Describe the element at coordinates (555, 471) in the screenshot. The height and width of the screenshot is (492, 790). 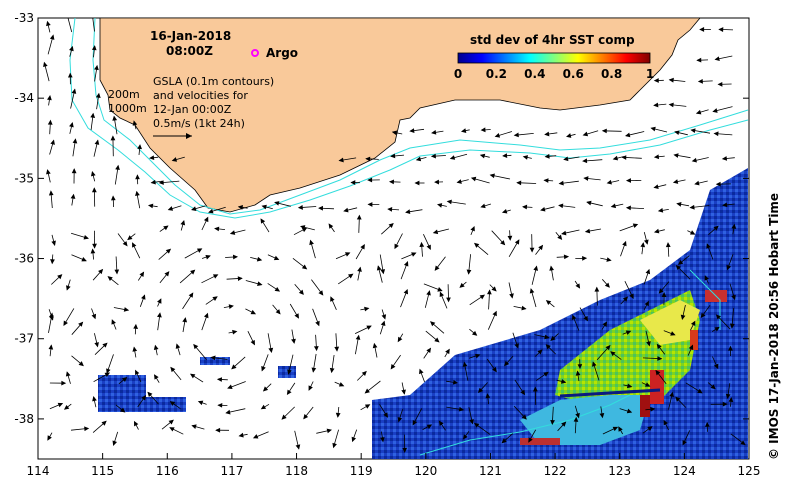
I see `x-tick-label: 122` at that location.